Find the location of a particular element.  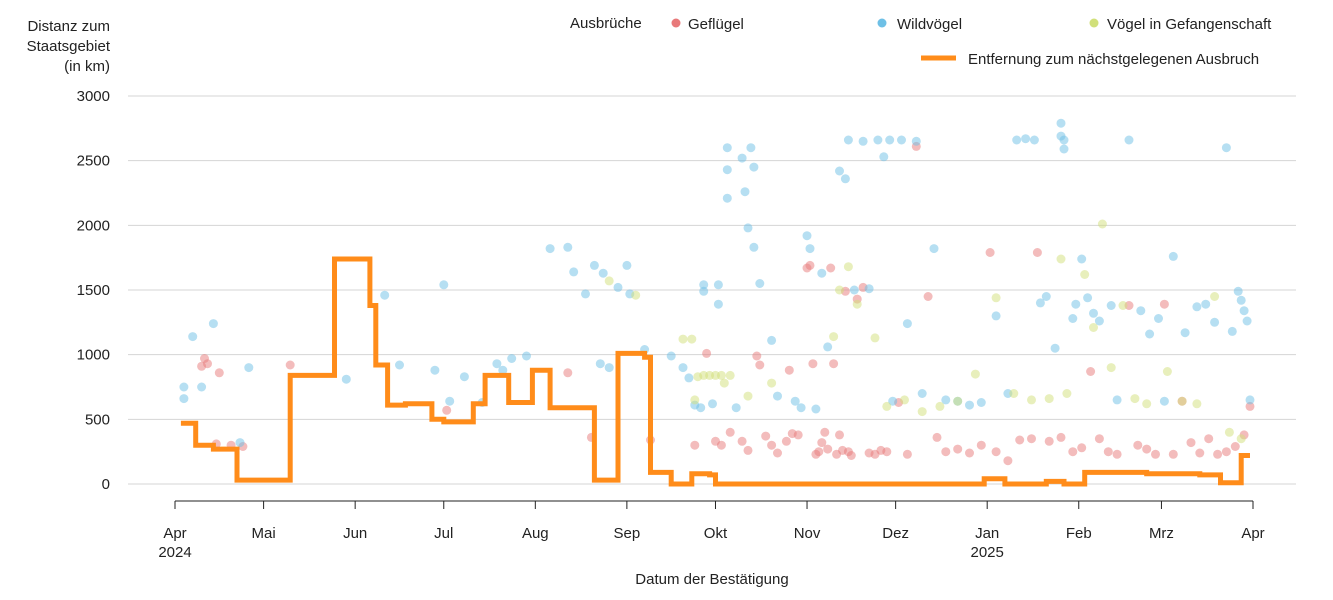

y-tick-label: 2500 is located at coordinates (93, 161).